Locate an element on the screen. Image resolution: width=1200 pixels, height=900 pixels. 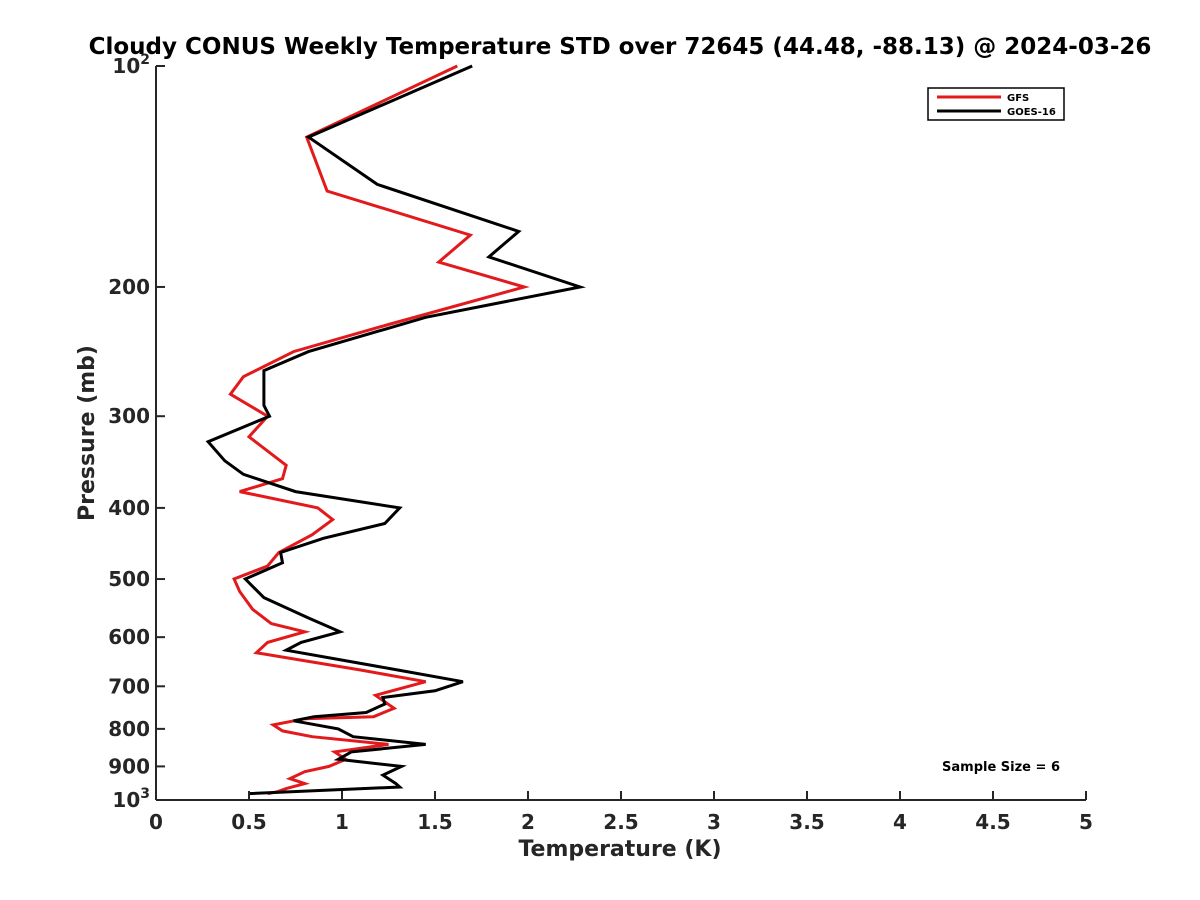
y-tick-label-exponent: 2 is located at coordinates (145, 60).